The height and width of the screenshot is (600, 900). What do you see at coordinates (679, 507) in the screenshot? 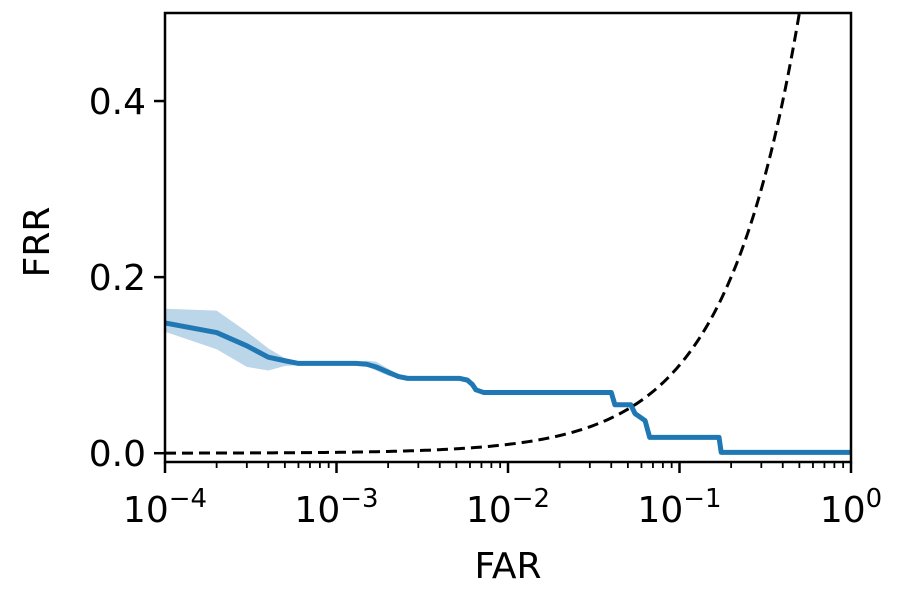
I see `x-tick-label: 10⁻¹` at bounding box center [679, 507].